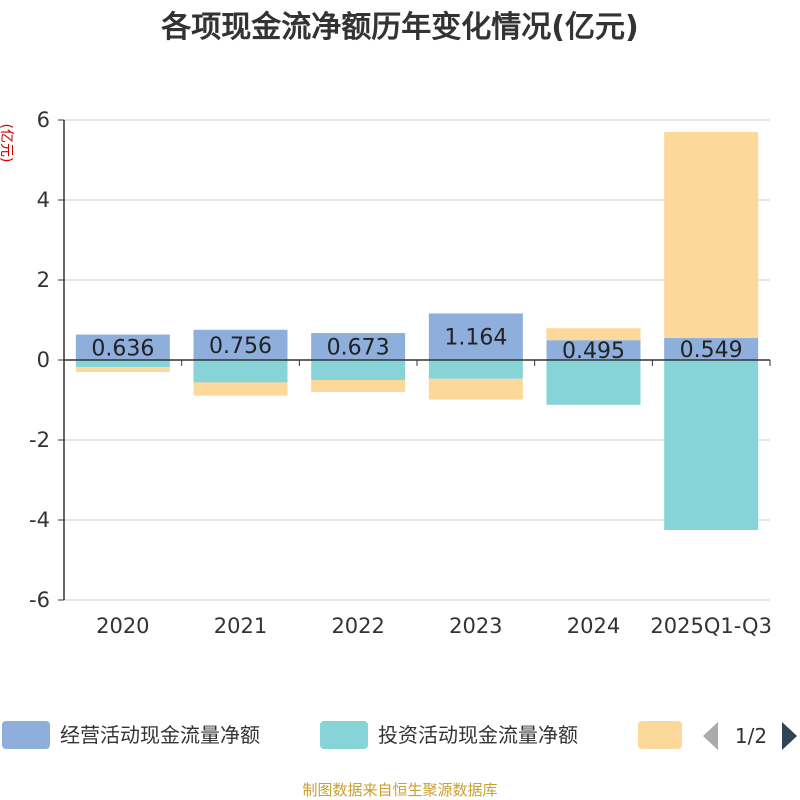 Image resolution: width=800 pixels, height=800 pixels. I want to click on legend-item-investing: 投资活动现金流量净额, so click(449, 735).